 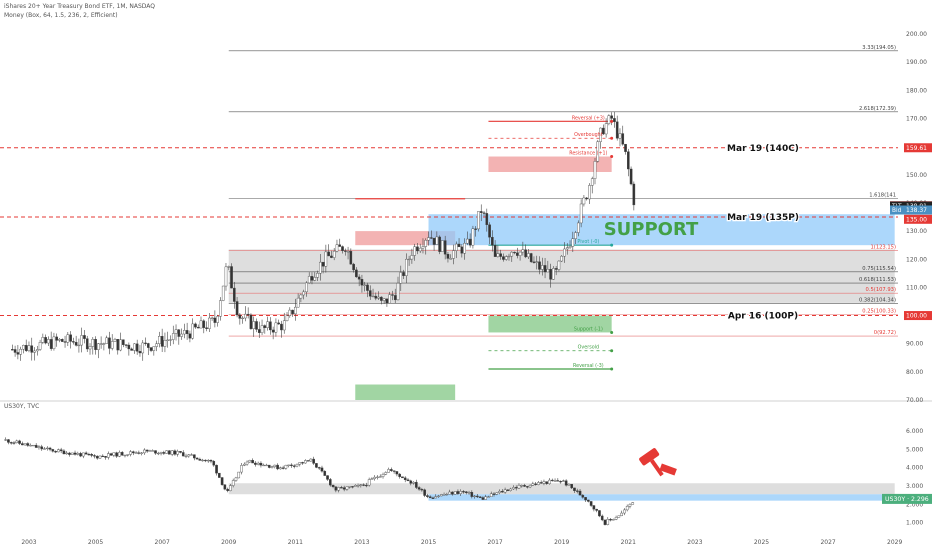 I want to click on fib-level-label: 0.5(107.93), so click(x=881, y=290).